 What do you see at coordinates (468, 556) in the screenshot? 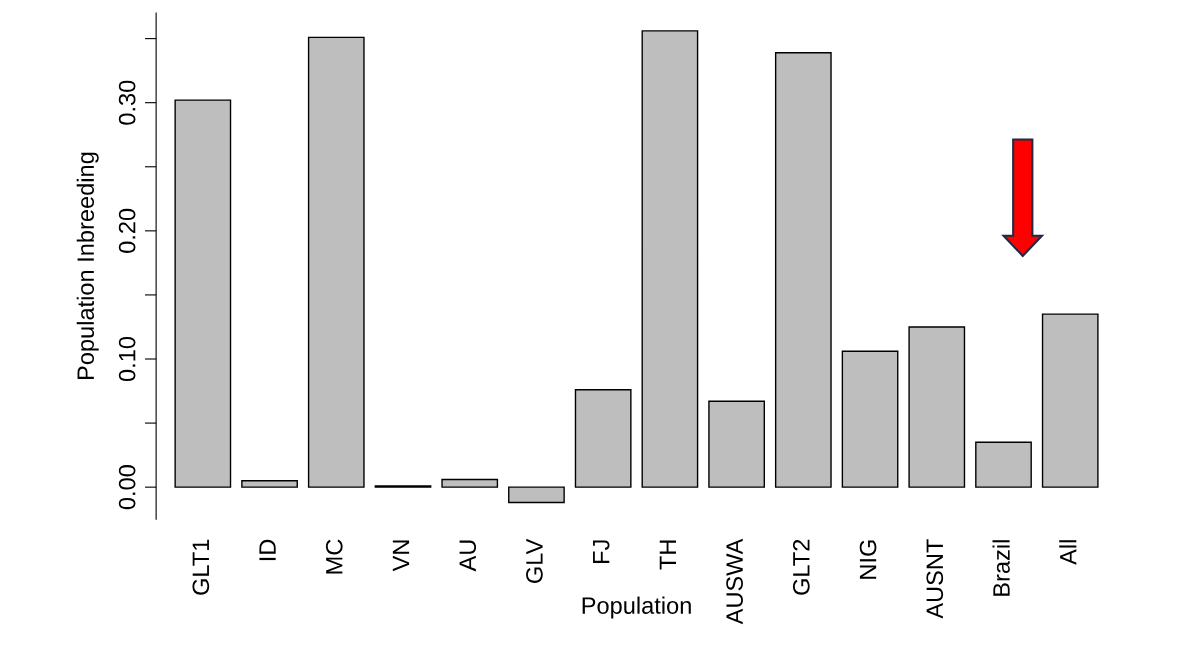
I see `x-tick-label: AU` at bounding box center [468, 556].